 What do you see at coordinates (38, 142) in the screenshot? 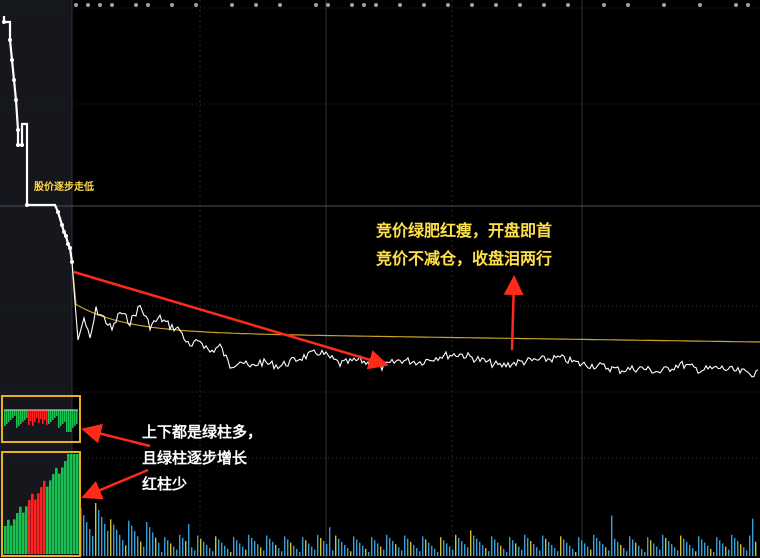
I see `auction-price-dots` at bounding box center [38, 142].